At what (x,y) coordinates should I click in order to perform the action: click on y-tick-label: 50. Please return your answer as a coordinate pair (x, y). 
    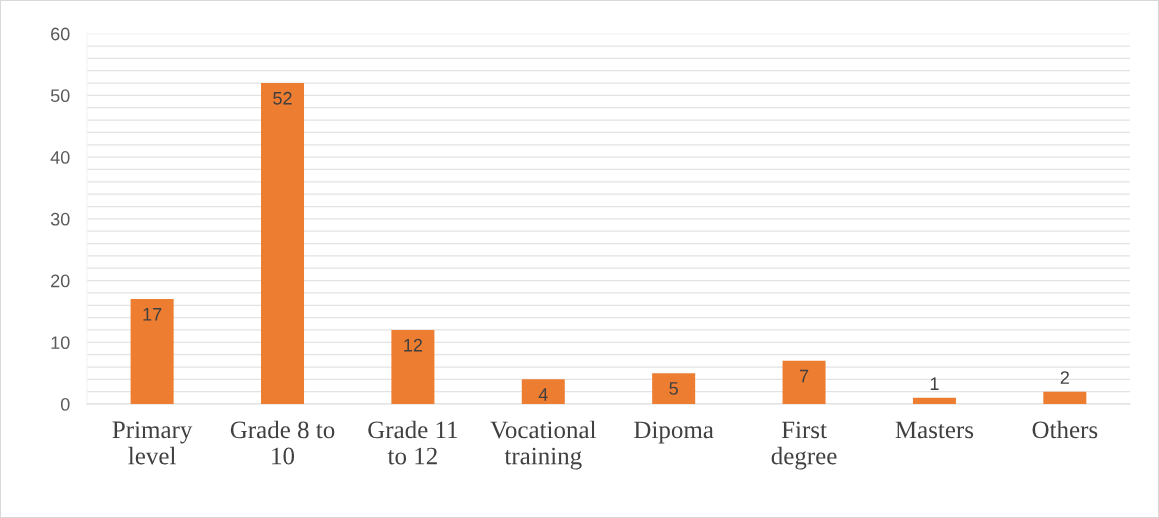
    Looking at the image, I should click on (60, 96).